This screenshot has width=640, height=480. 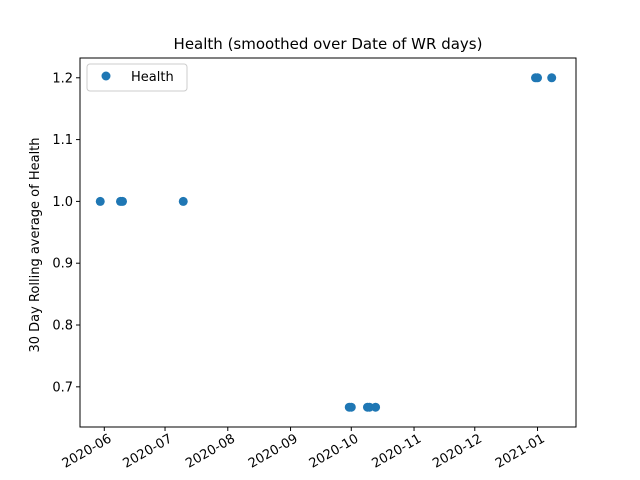 What do you see at coordinates (62, 326) in the screenshot?
I see `y-tick-label: 0.8` at bounding box center [62, 326].